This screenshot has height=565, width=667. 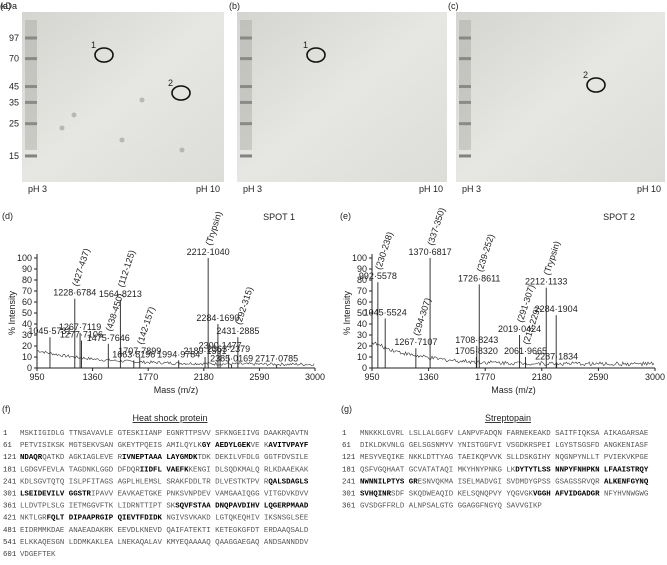 I want to click on peak-label: 1708·8243, so click(x=476, y=340).